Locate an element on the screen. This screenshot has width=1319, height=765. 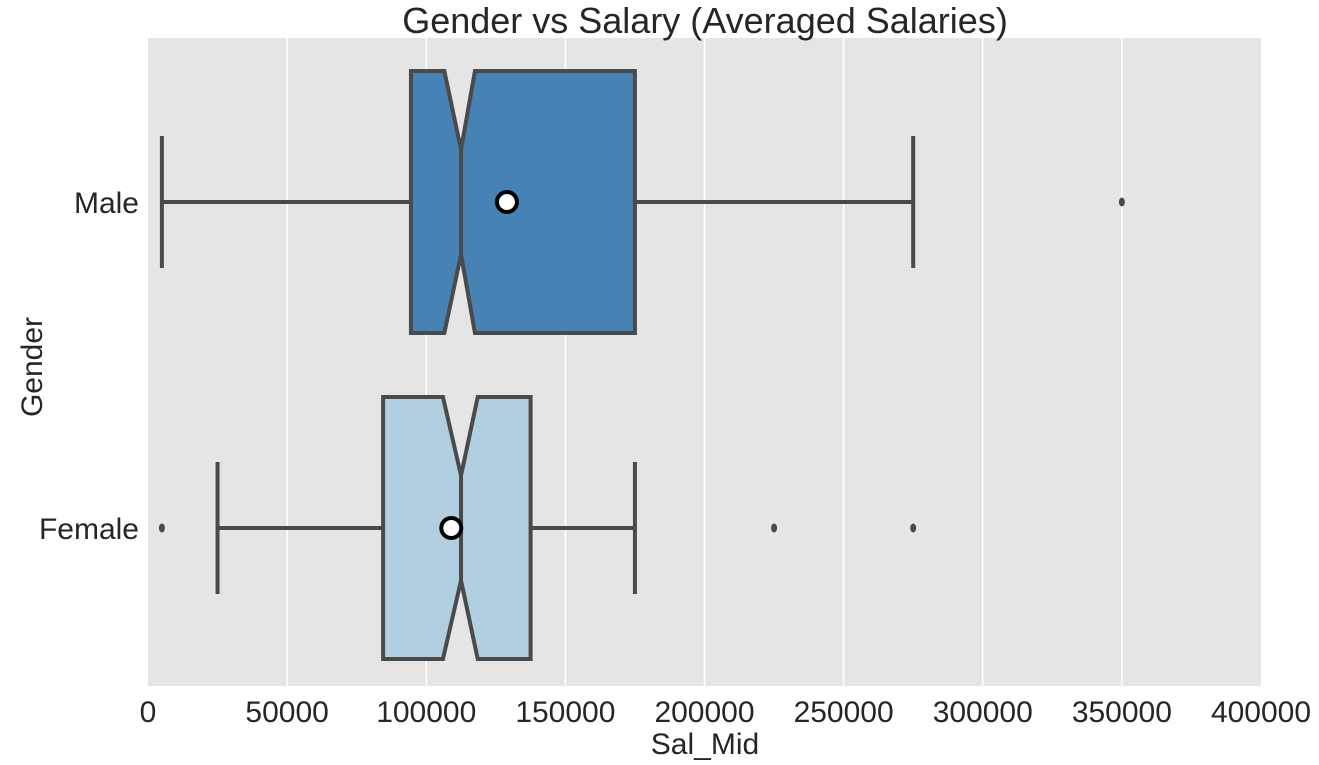
y-axis-ticks: Male Female is located at coordinates (89, 366).